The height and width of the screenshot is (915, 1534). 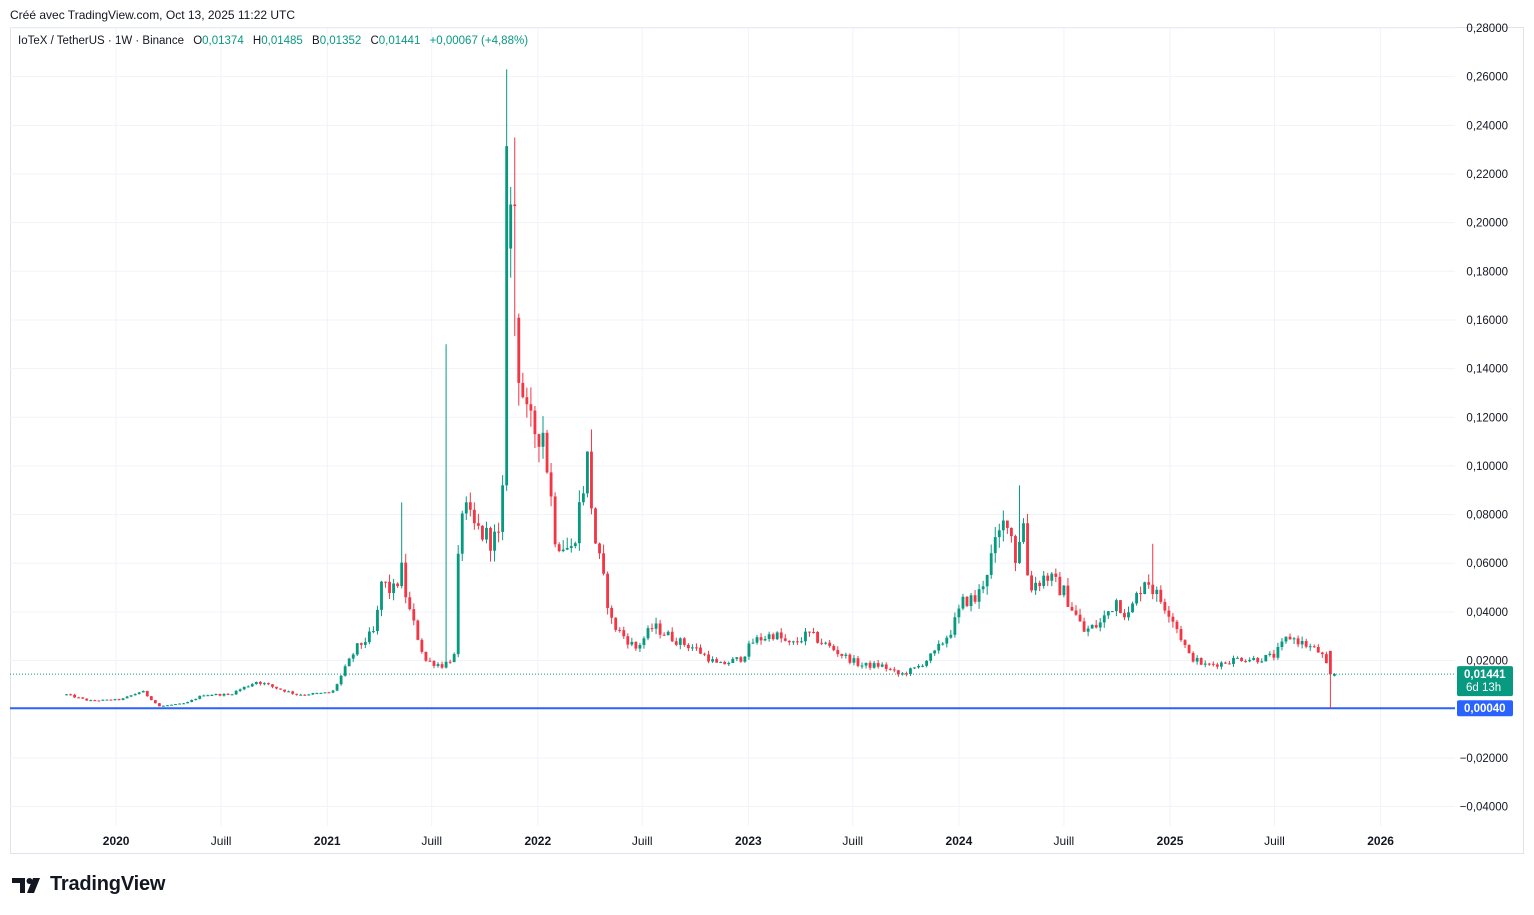 What do you see at coordinates (374, 41) in the screenshot?
I see `legend-close-label: C` at bounding box center [374, 41].